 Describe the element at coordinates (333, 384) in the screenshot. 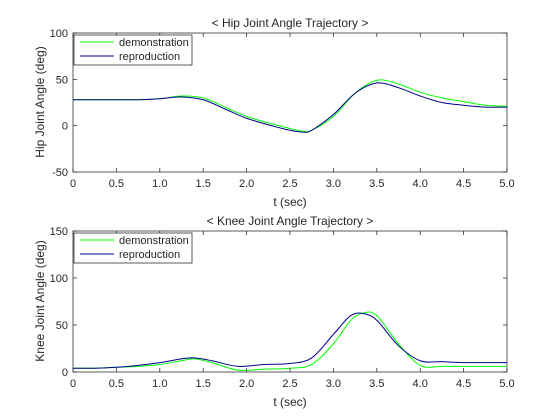

I see `knee-x-tick-label: 3.0` at that location.